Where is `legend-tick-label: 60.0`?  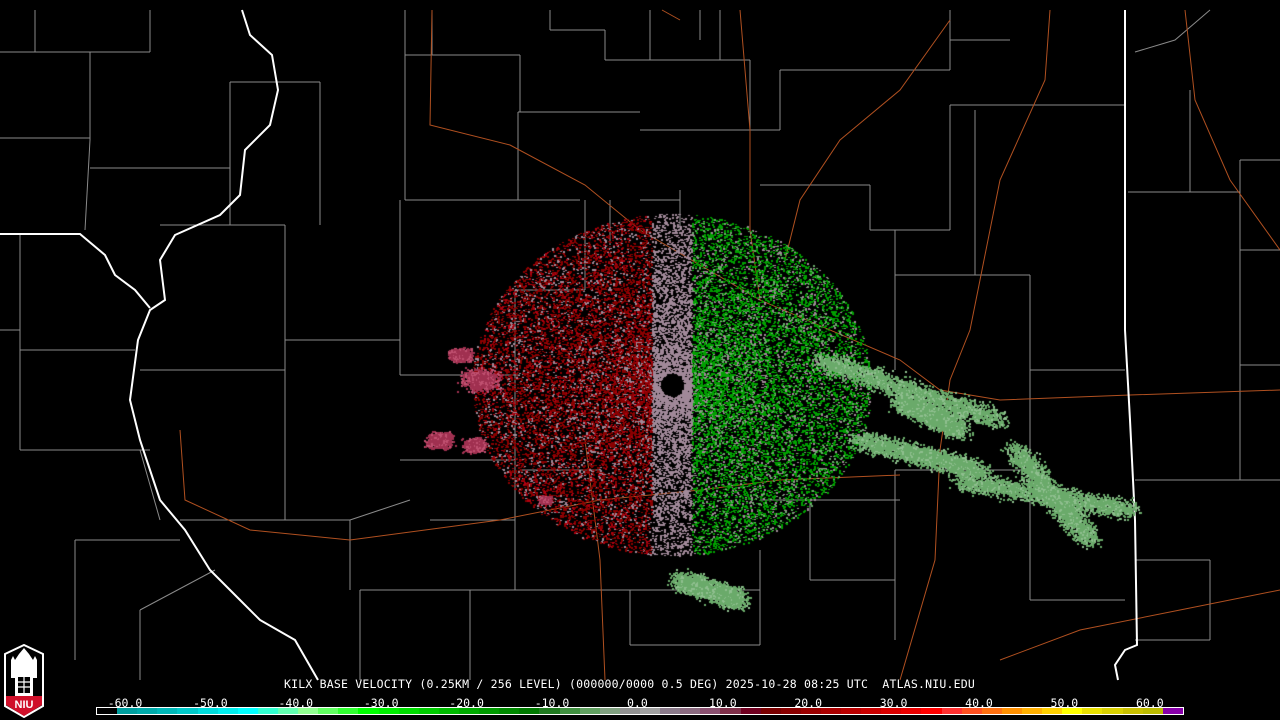 legend-tick-label: 60.0 is located at coordinates (1149, 703).